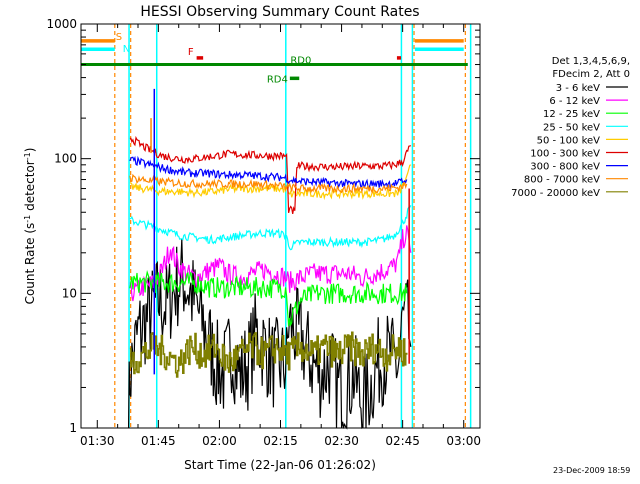 The image size is (640, 484). I want to click on series-7000-20000-kev, so click(268, 354).